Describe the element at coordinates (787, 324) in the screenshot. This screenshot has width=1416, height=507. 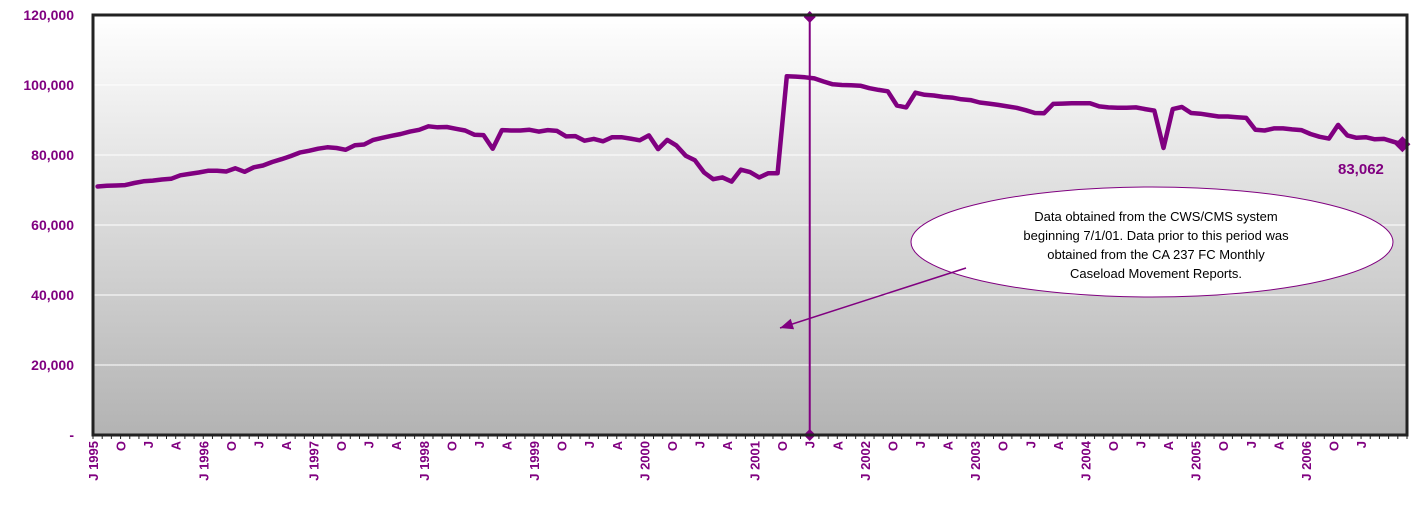
I see `annotation-arrow-head` at that location.